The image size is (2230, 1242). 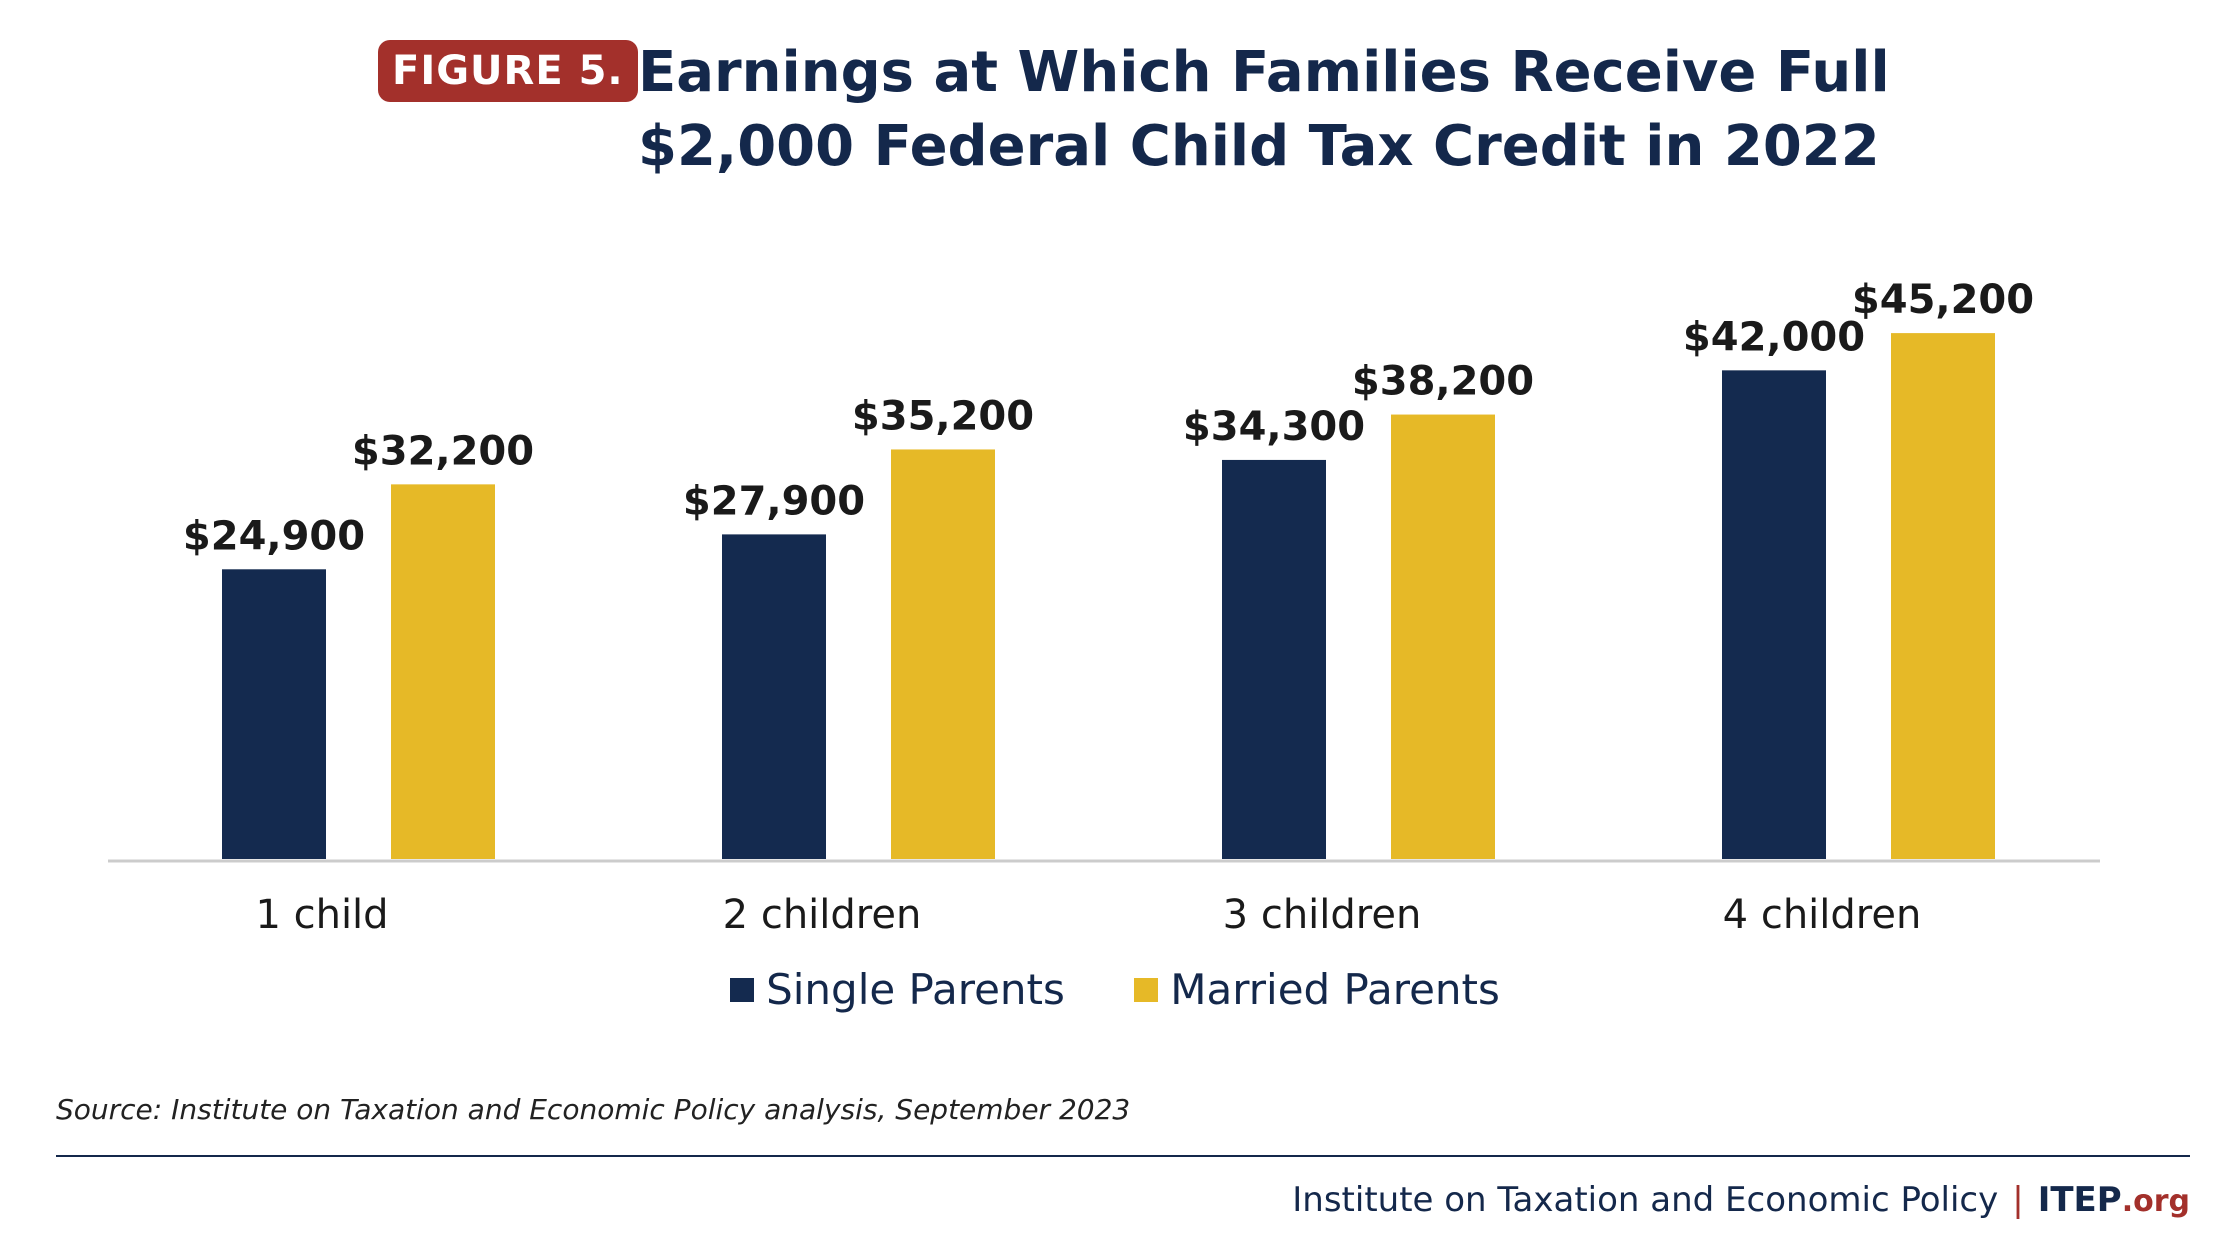 I want to click on legend-item-single: Single Parents, so click(x=897, y=989).